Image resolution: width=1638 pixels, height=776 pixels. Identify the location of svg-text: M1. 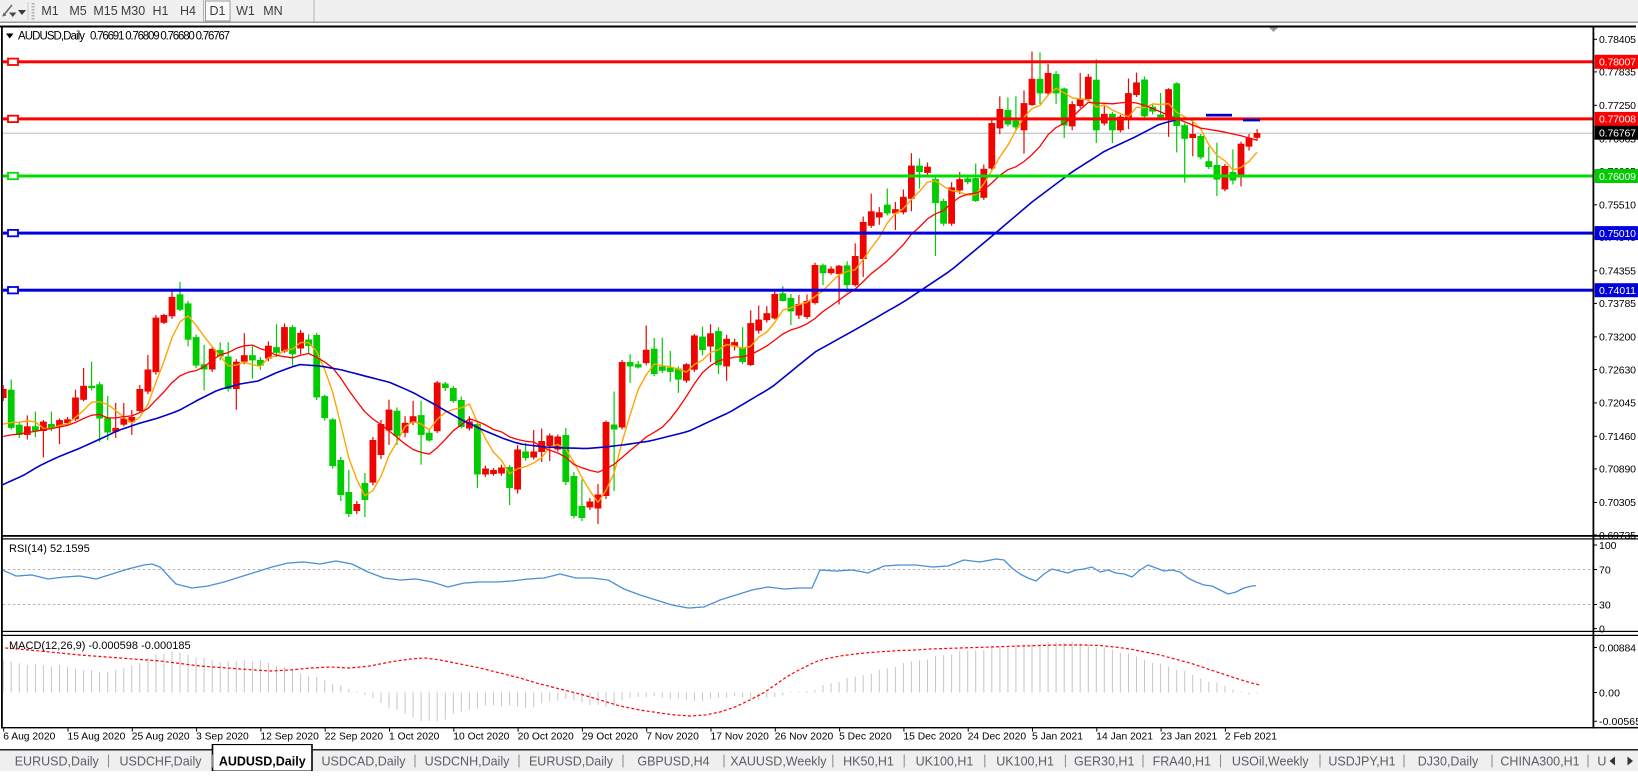
(49, 11).